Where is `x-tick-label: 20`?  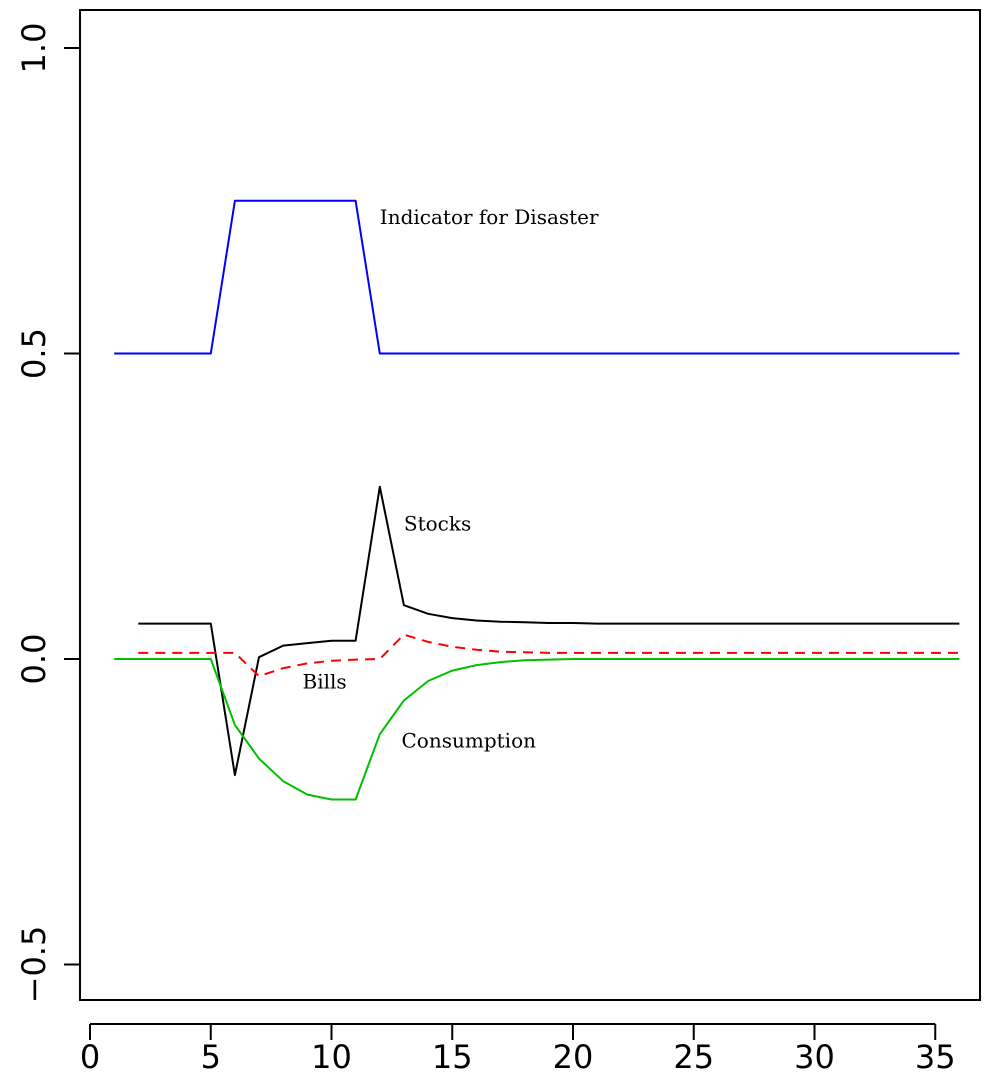
x-tick-label: 20 is located at coordinates (573, 1056).